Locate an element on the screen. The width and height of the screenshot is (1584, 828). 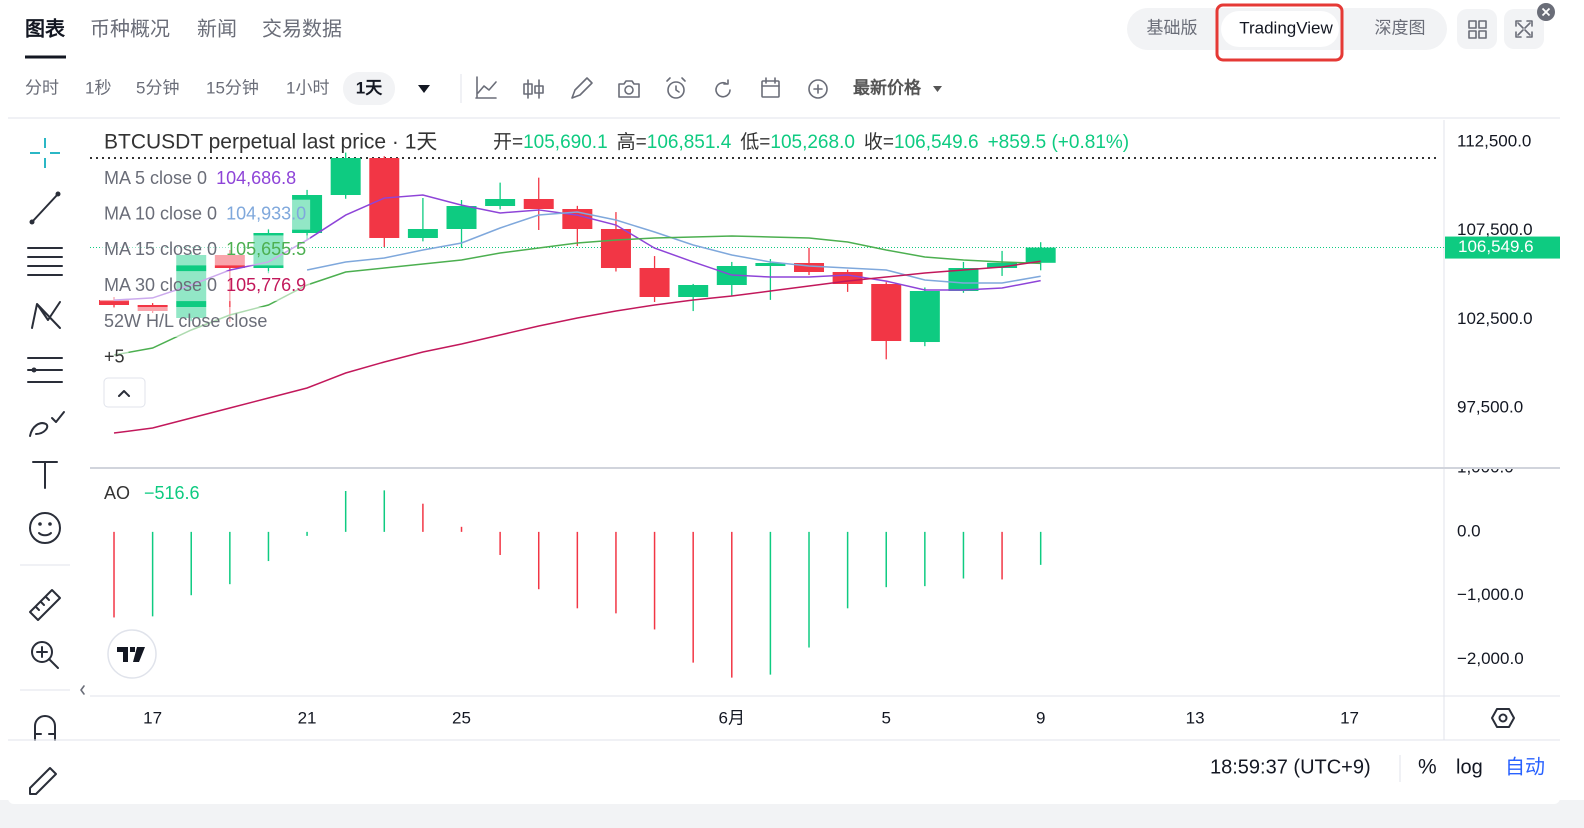
layout-button is located at coordinates (1477, 29).